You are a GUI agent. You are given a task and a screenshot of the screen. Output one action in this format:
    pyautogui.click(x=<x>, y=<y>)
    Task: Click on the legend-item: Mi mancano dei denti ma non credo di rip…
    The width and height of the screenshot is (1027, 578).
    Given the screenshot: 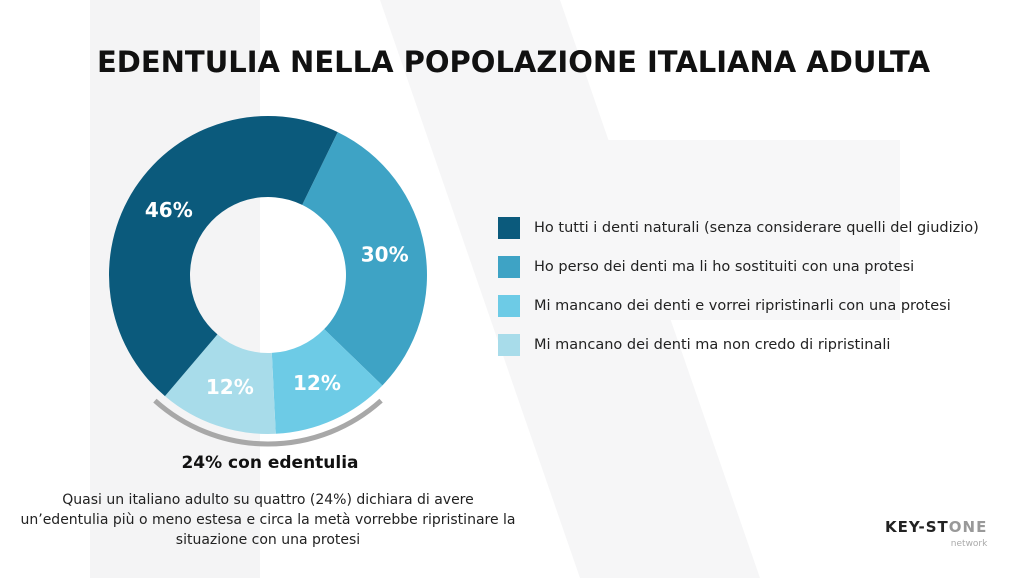 What is the action you would take?
    pyautogui.click(x=738, y=344)
    